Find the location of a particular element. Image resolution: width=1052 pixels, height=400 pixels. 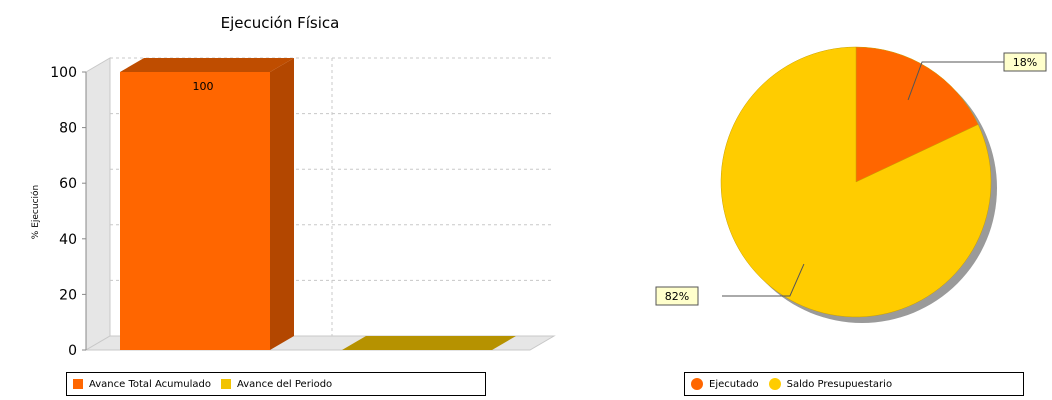

y-axis-label: % Ejecución is located at coordinates (35, 212).